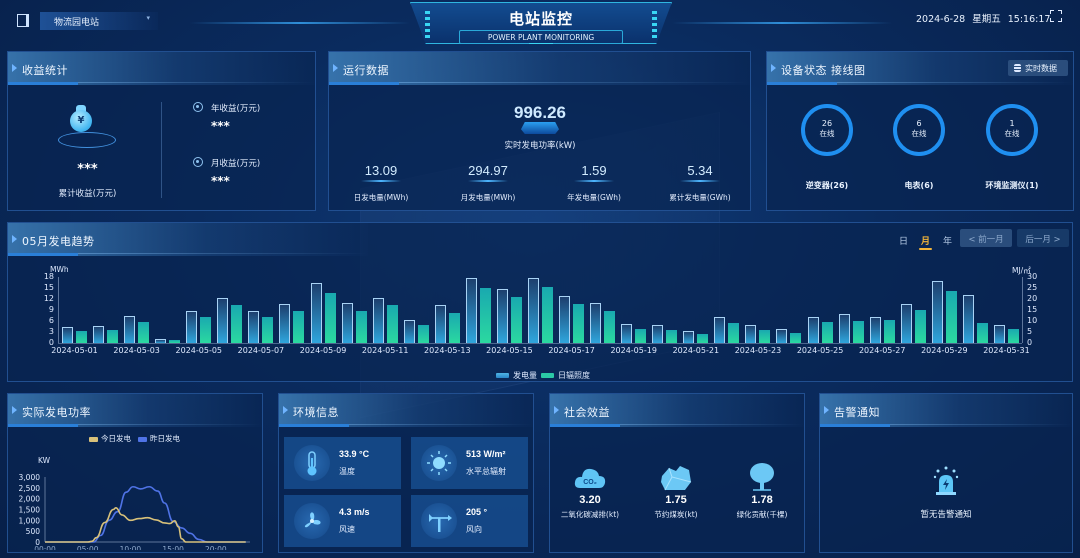 This screenshot has width=1080, height=558. Describe the element at coordinates (565, 375) in the screenshot. I see `legend-irradiance: 日辐照度` at that location.